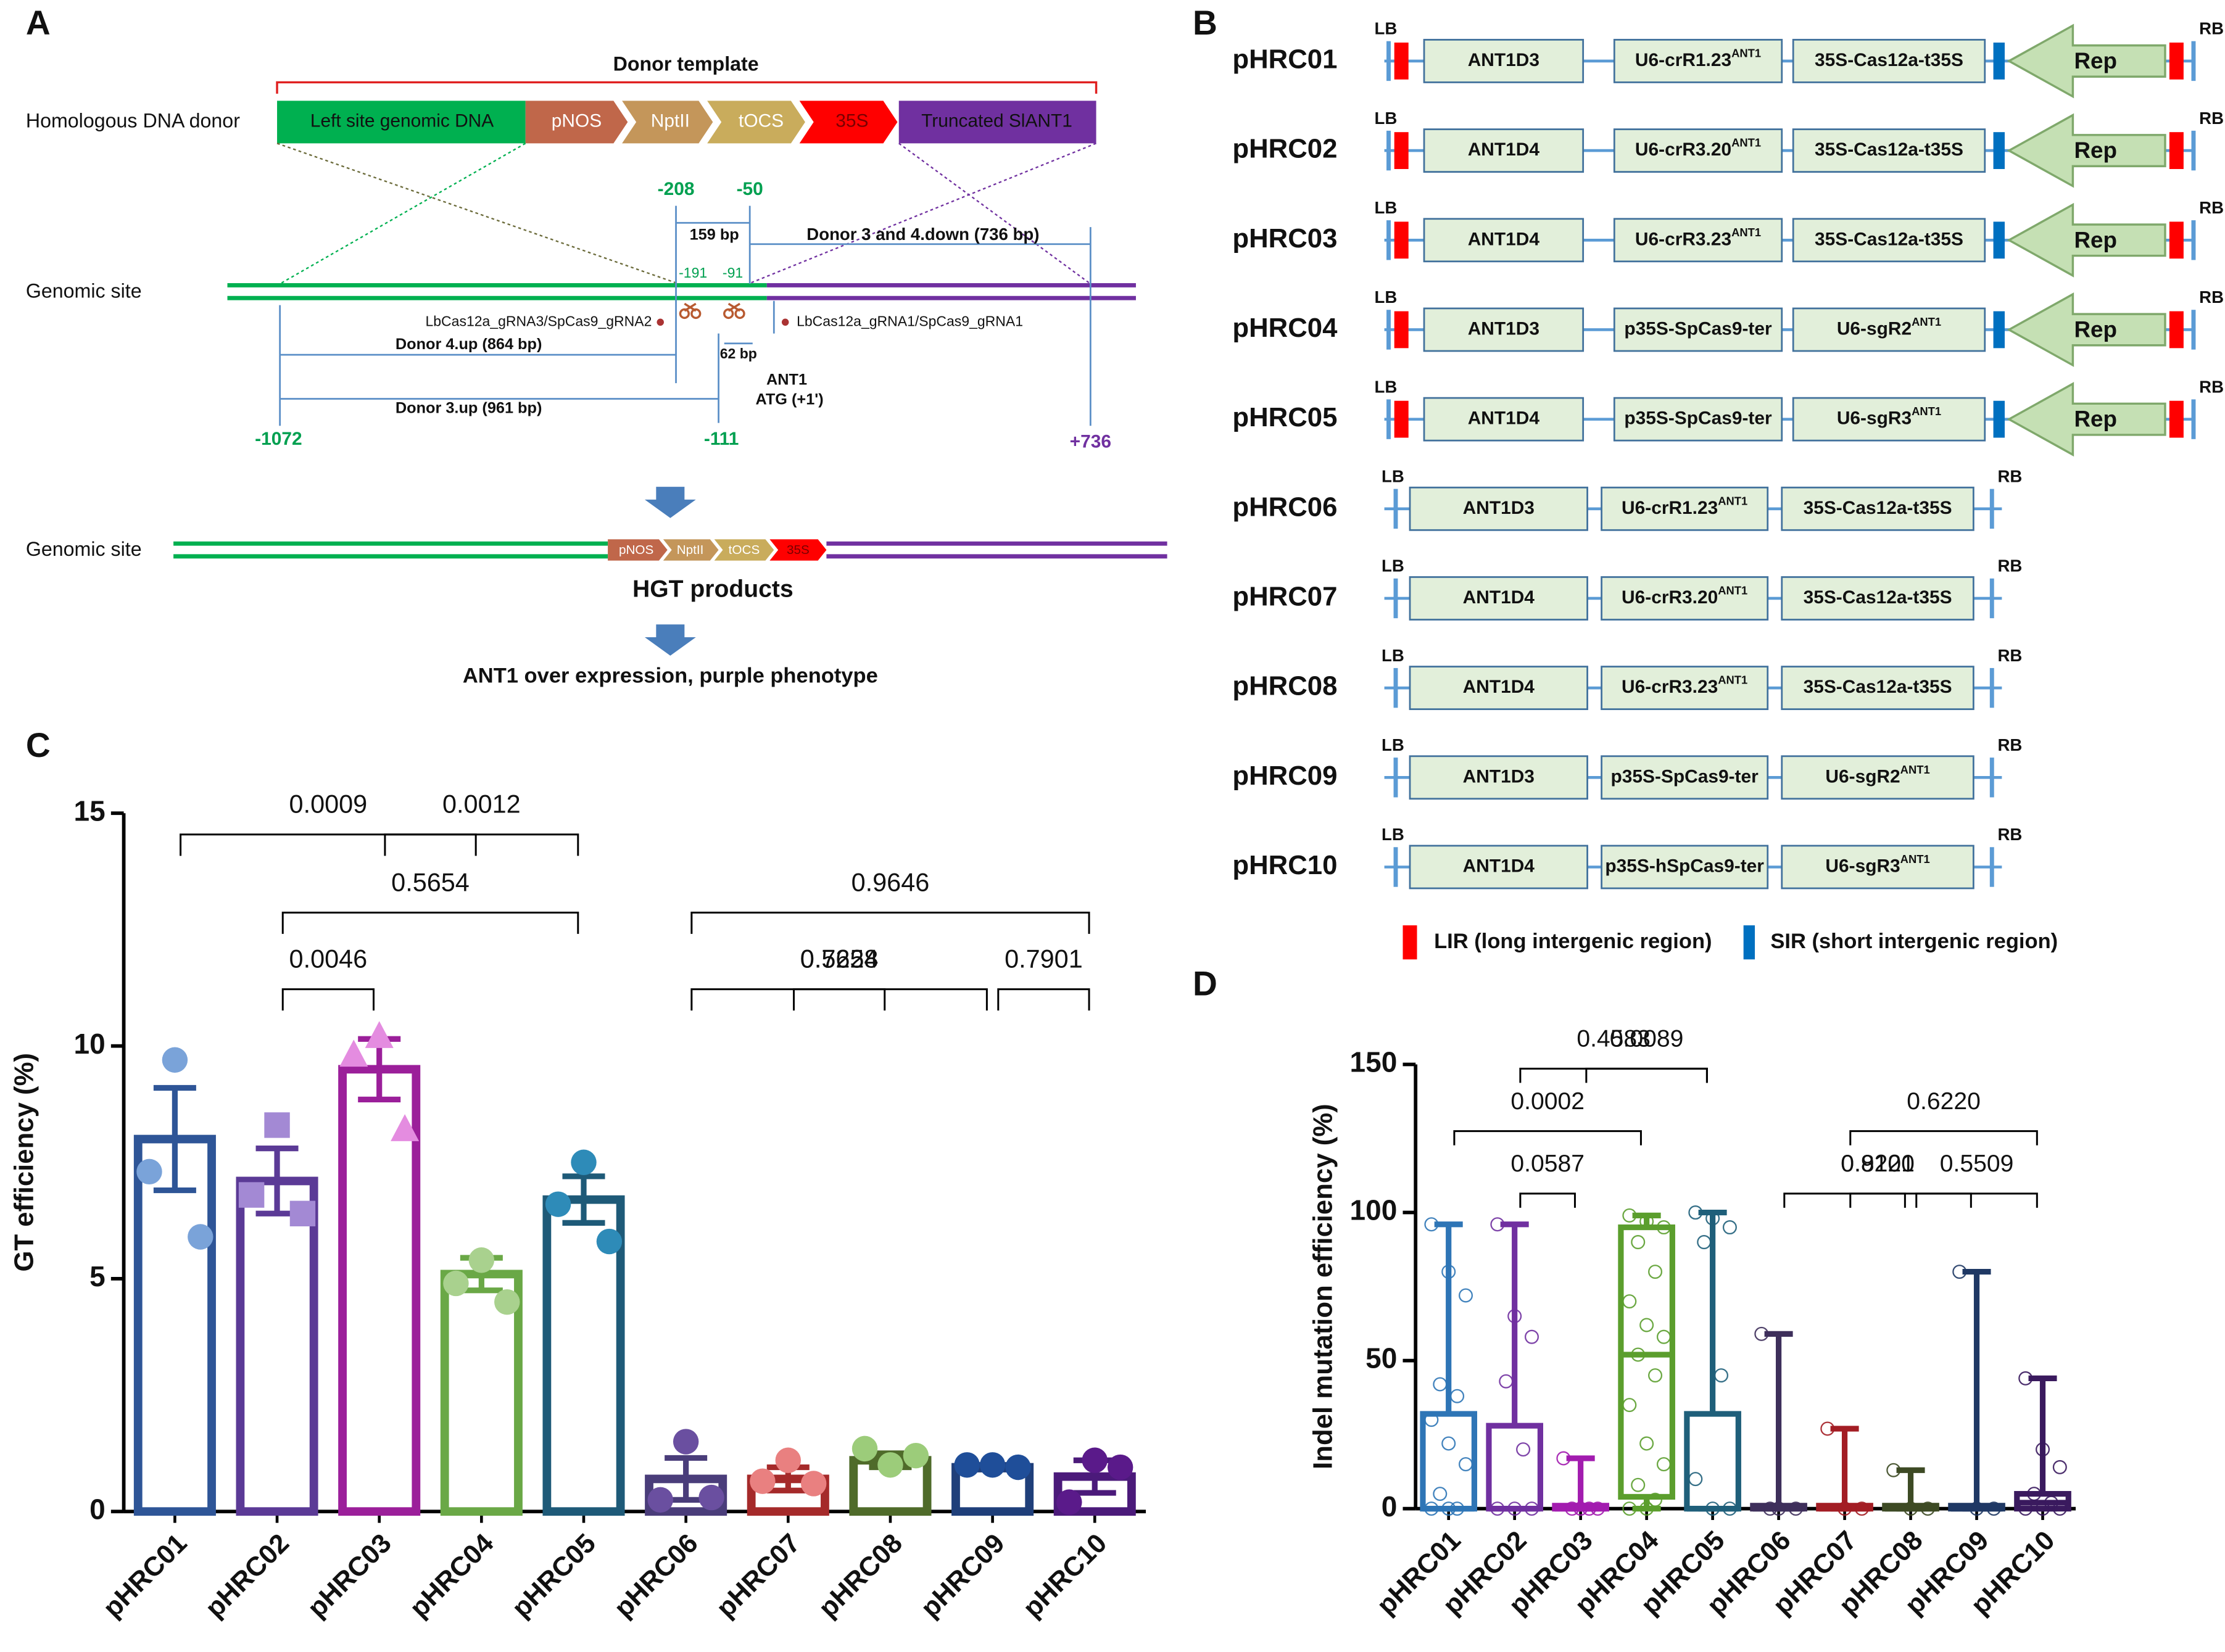 The width and height of the screenshot is (2225, 1652). What do you see at coordinates (1503, 60) in the screenshot?
I see `module-text: ANT1D3` at bounding box center [1503, 60].